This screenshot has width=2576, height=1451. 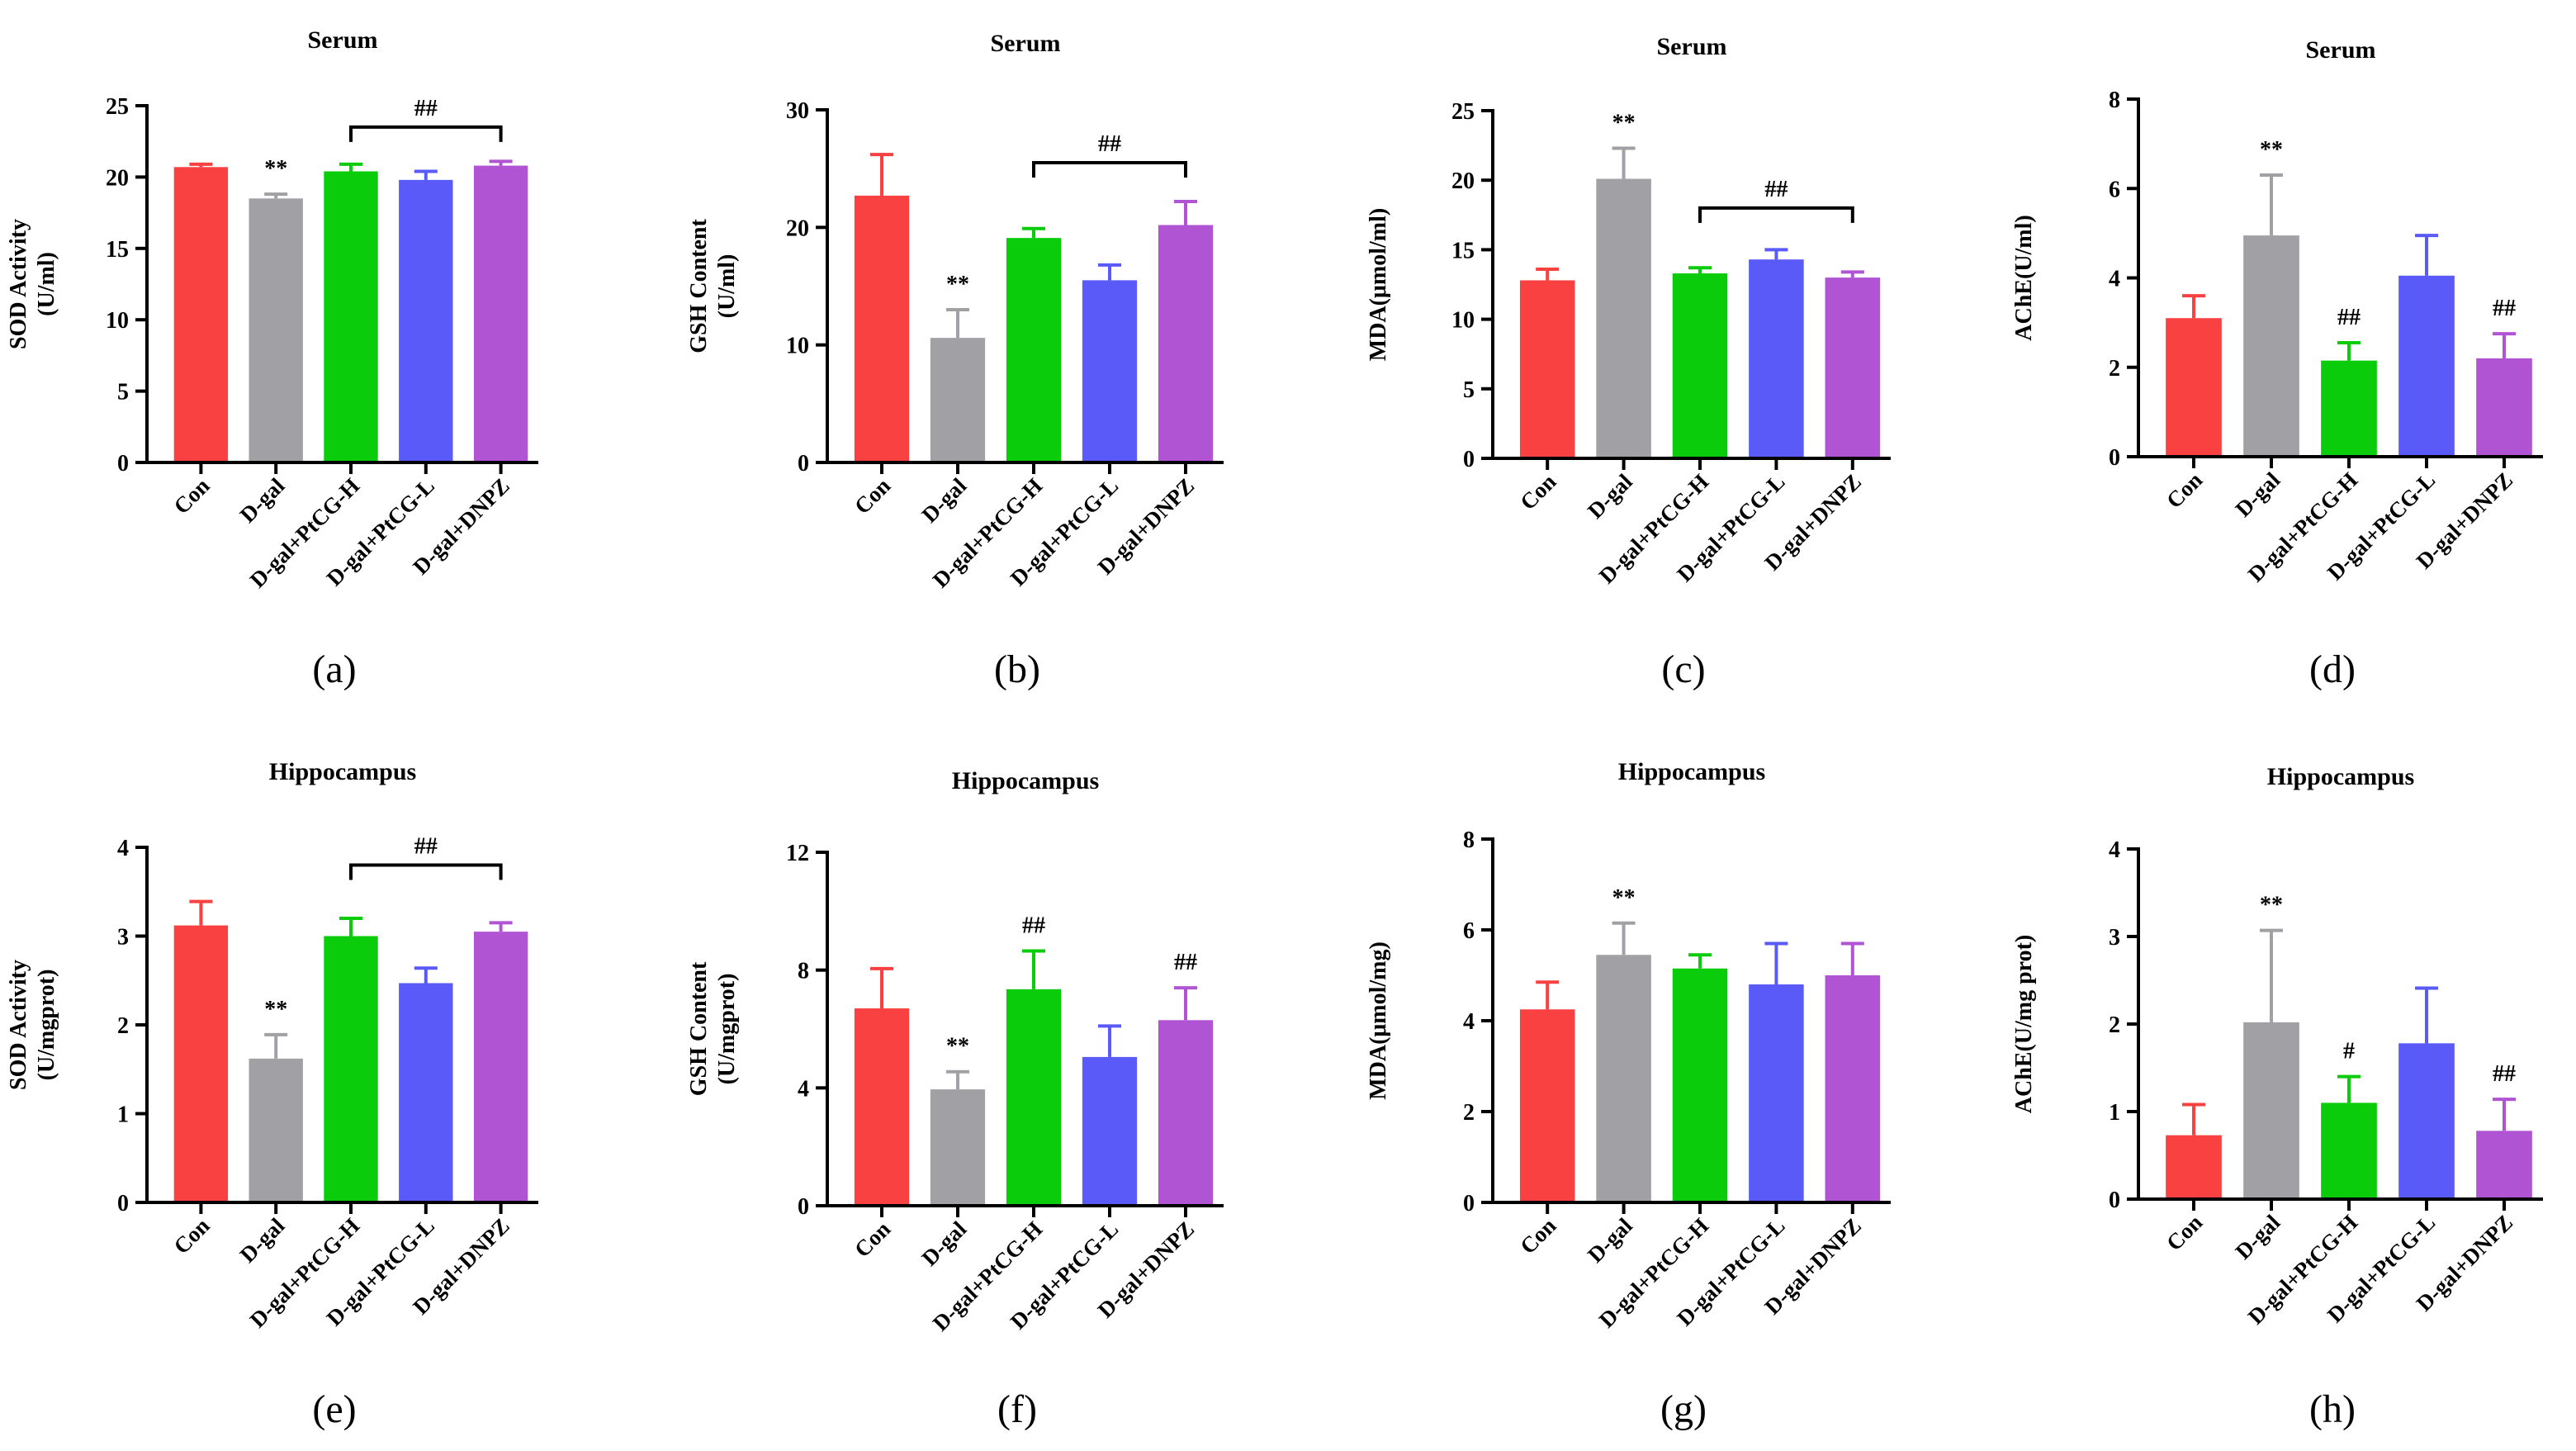 I want to click on y-tick-label: 5, so click(x=1469, y=390).